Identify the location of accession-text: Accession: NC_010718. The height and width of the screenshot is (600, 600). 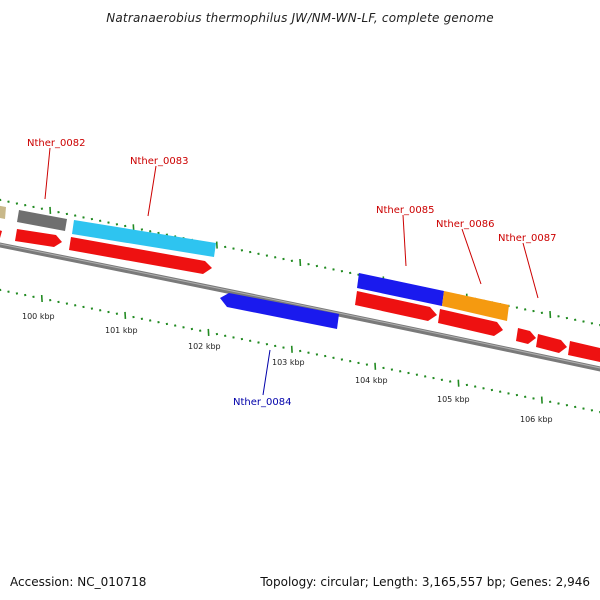
(78, 582).